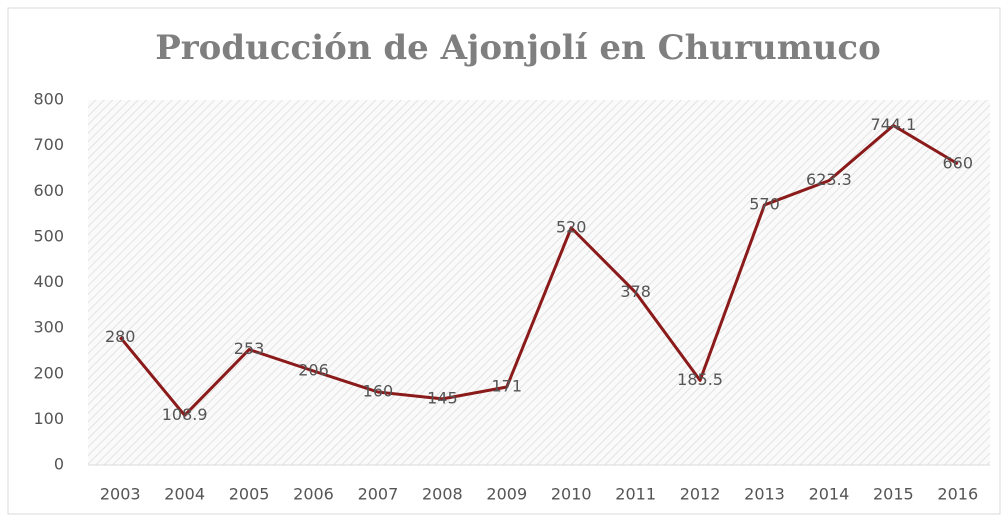  What do you see at coordinates (48, 190) in the screenshot?
I see `y-tick-label: 600` at bounding box center [48, 190].